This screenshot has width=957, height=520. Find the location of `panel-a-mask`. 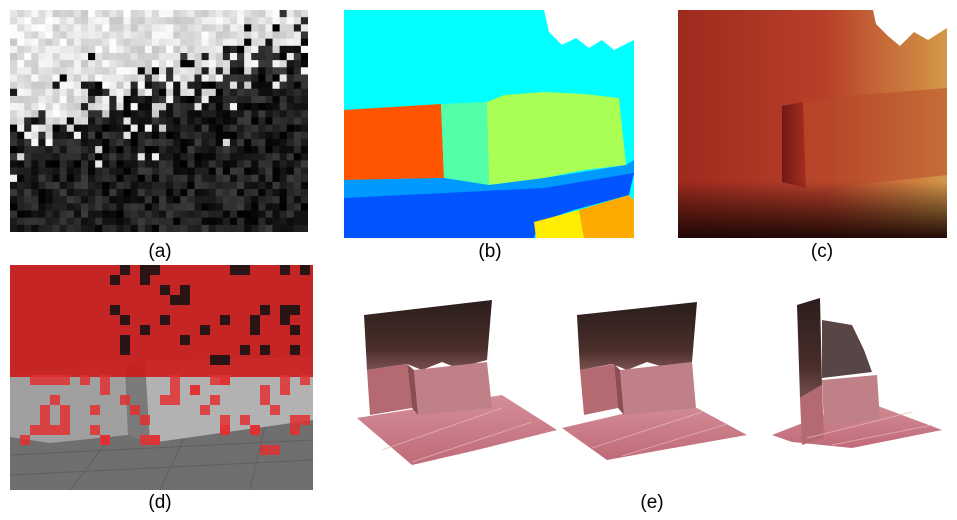

panel-a-mask is located at coordinates (159, 121).